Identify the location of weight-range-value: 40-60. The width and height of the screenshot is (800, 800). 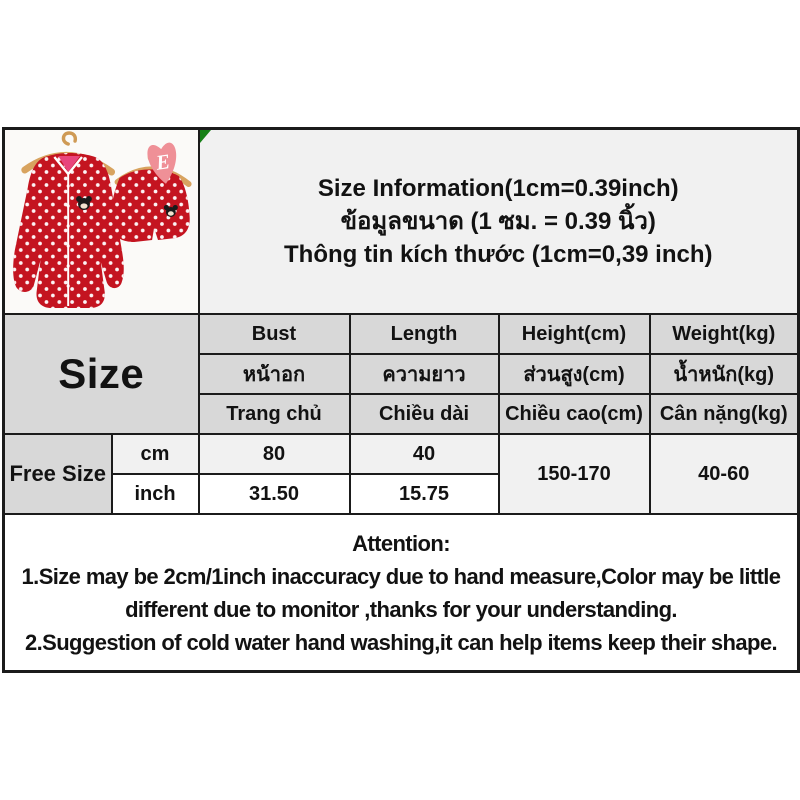
(724, 474).